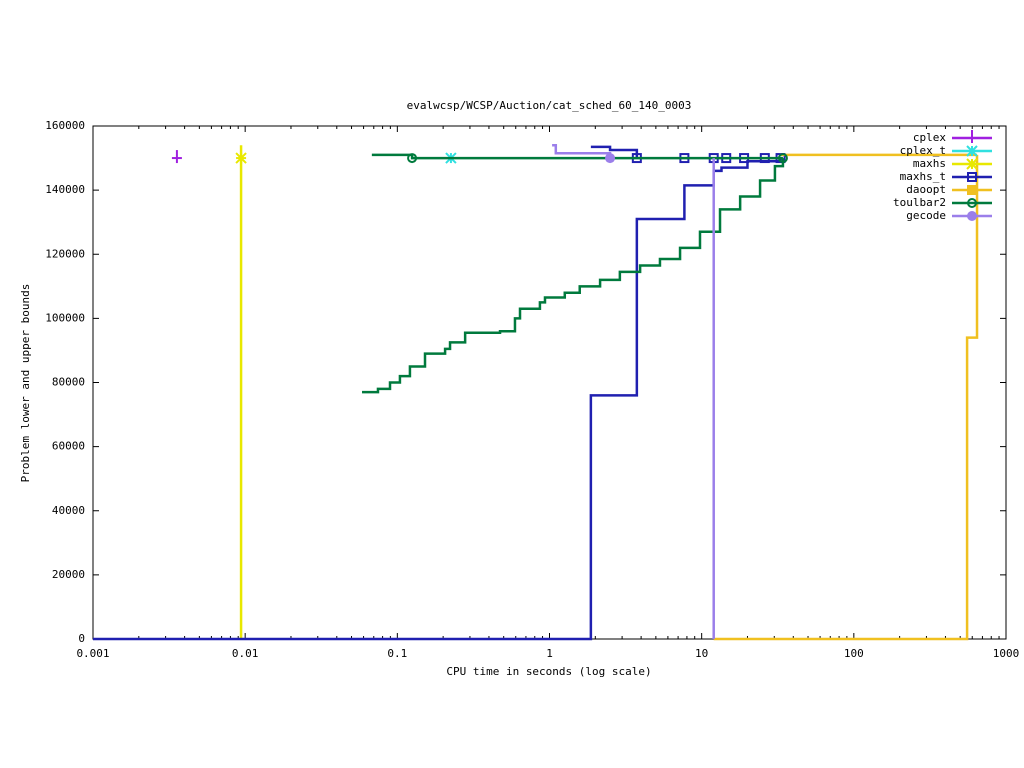  Describe the element at coordinates (245, 653) in the screenshot. I see `x-tick-label: 0.01` at that location.